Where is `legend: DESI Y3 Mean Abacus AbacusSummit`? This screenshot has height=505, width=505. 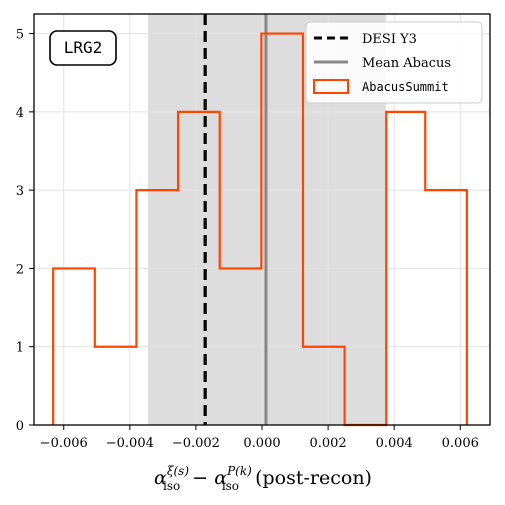
legend: DESI Y3 Mean Abacus AbacusSummit is located at coordinates (394, 62).